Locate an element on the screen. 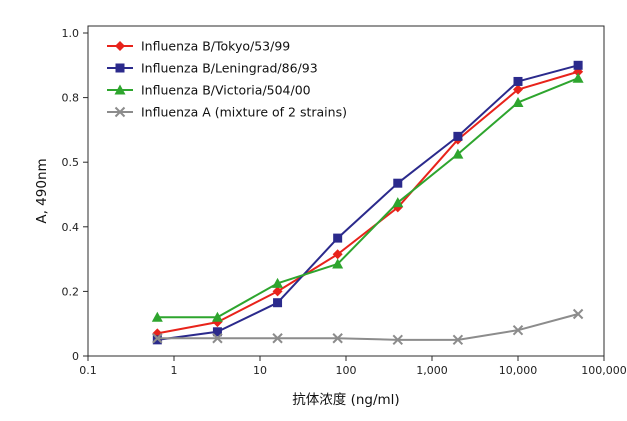 This screenshot has height=421, width=627. x-tick-label: 1 is located at coordinates (174, 370).